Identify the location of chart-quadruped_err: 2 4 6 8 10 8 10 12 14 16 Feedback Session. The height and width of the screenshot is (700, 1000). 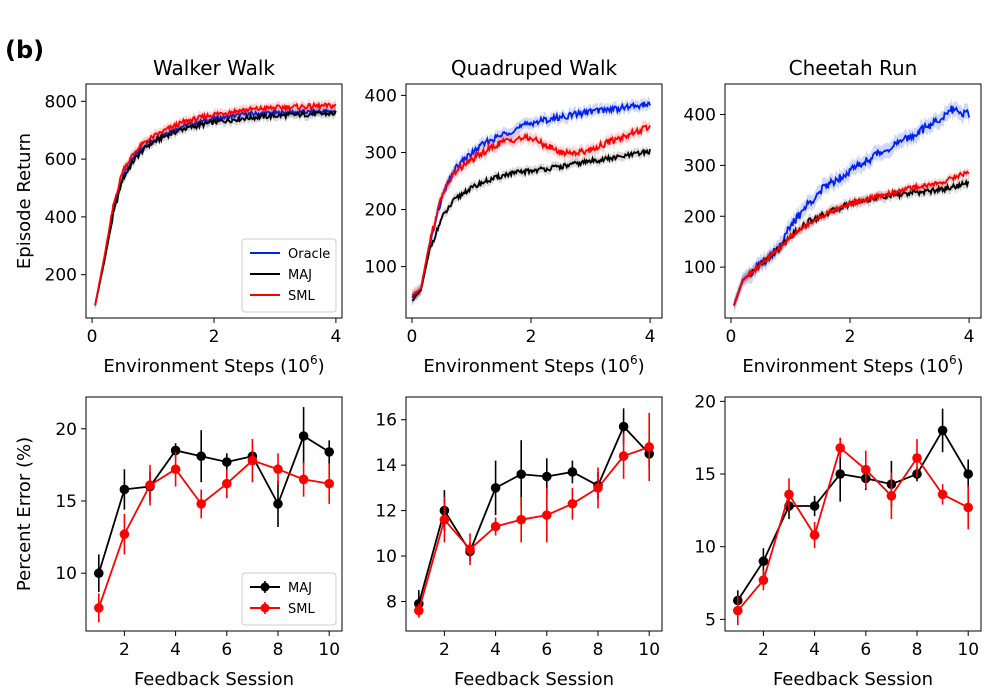
(519, 543).